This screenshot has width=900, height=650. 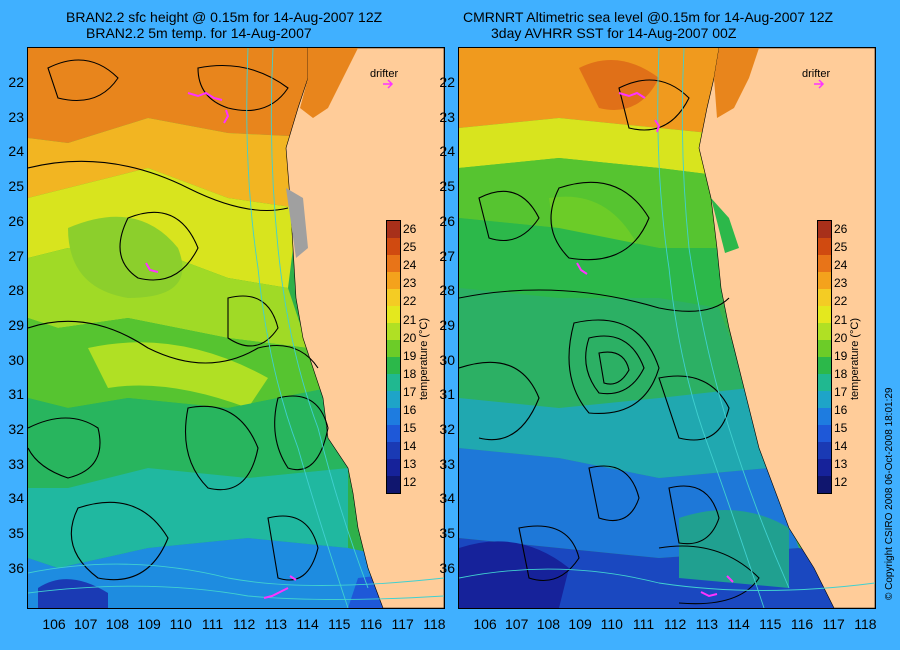 What do you see at coordinates (402, 624) in the screenshot?
I see `left-longitude-tick: 117` at bounding box center [402, 624].